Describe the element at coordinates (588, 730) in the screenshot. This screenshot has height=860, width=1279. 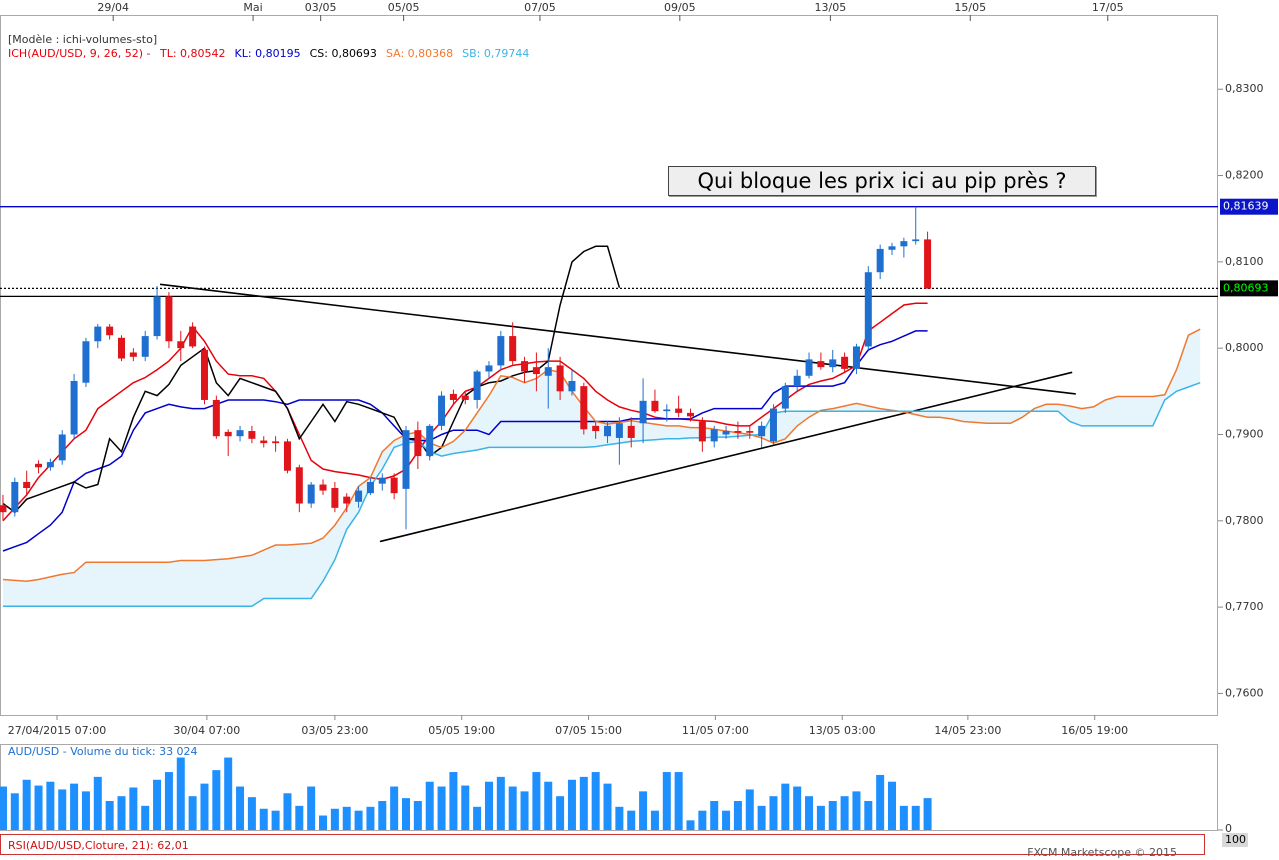
I see `x-tick-label: 07/05 15:00` at that location.